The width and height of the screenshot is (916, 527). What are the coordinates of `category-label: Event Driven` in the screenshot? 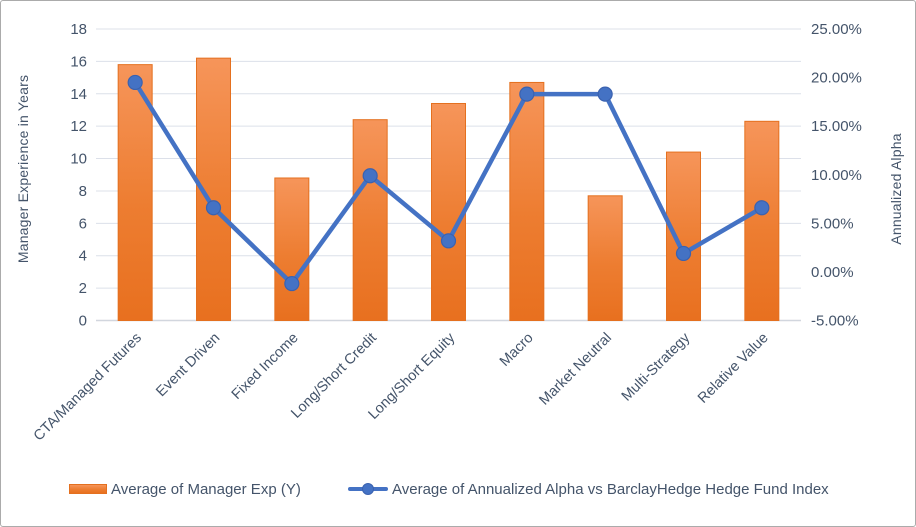 It's located at (188, 365).